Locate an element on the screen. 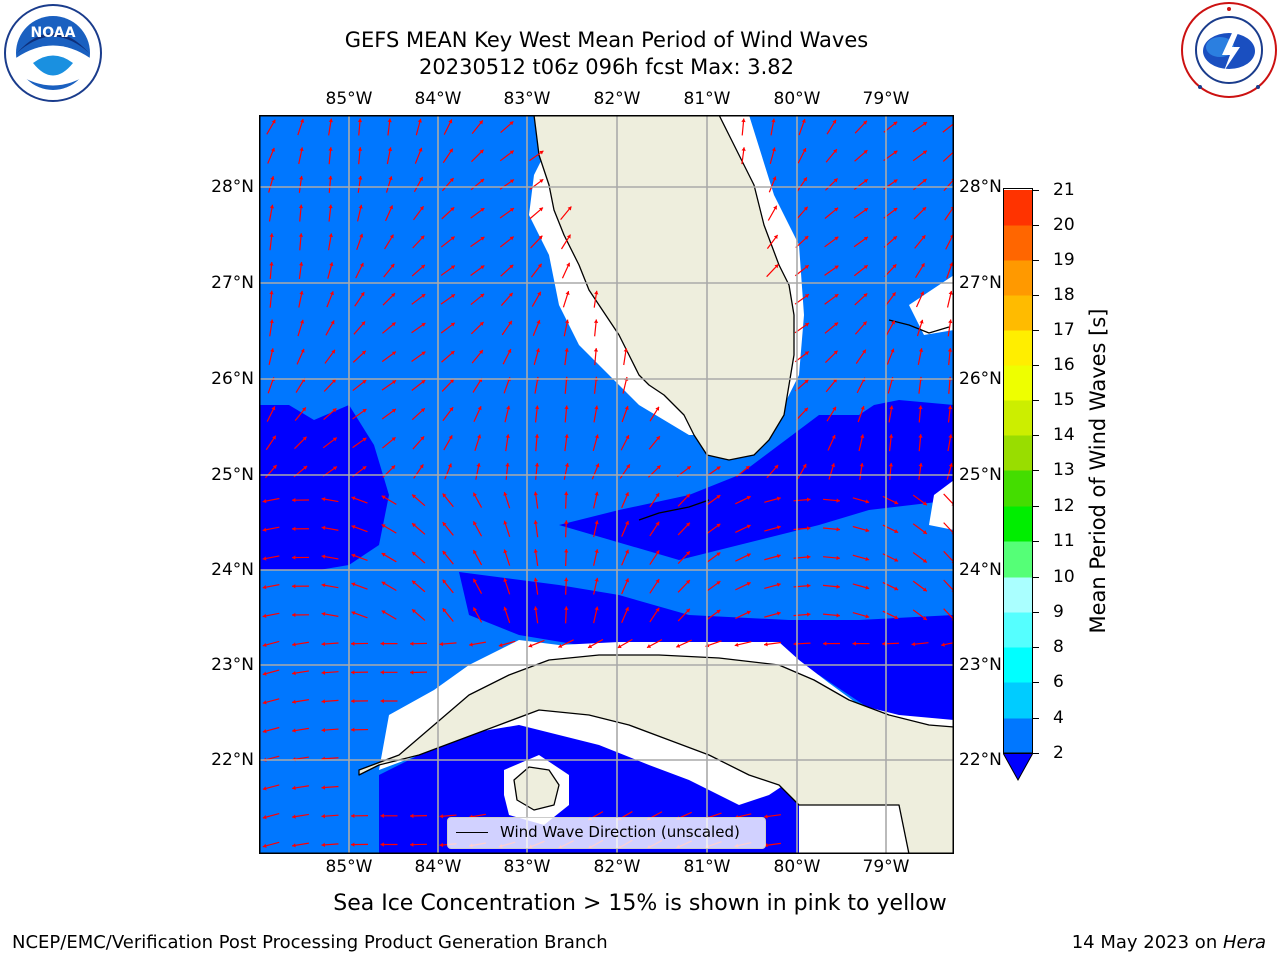  colorbar-tick-label: 4 is located at coordinates (1058, 718).